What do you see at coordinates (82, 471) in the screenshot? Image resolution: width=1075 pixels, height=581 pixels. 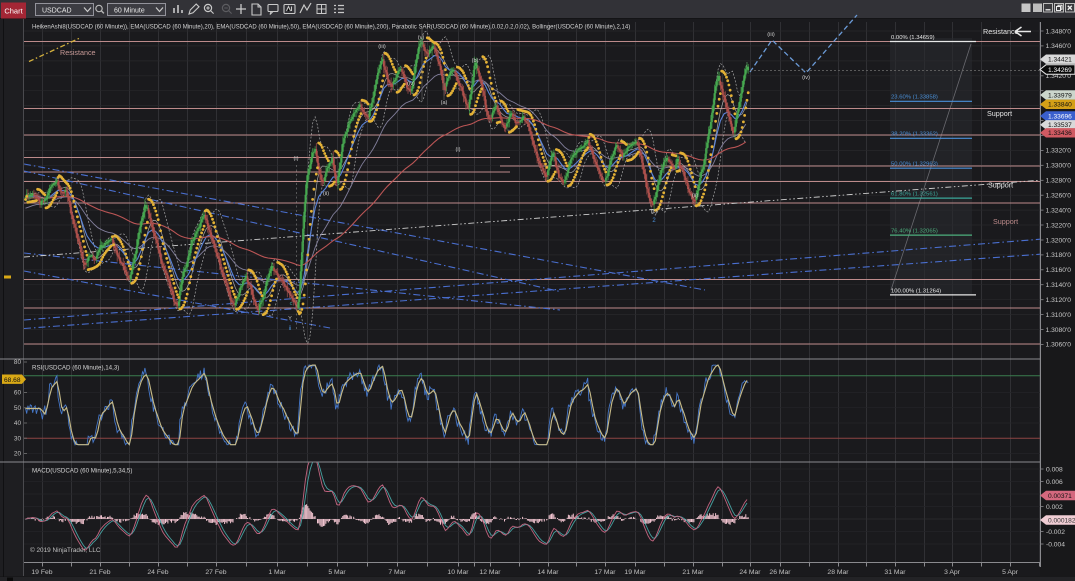 I see `svg-text:MACD(USDCAD (60 Minute),5,34,5: MACD(USDCAD (60 Minute),5,34,5)` at bounding box center [82, 471].